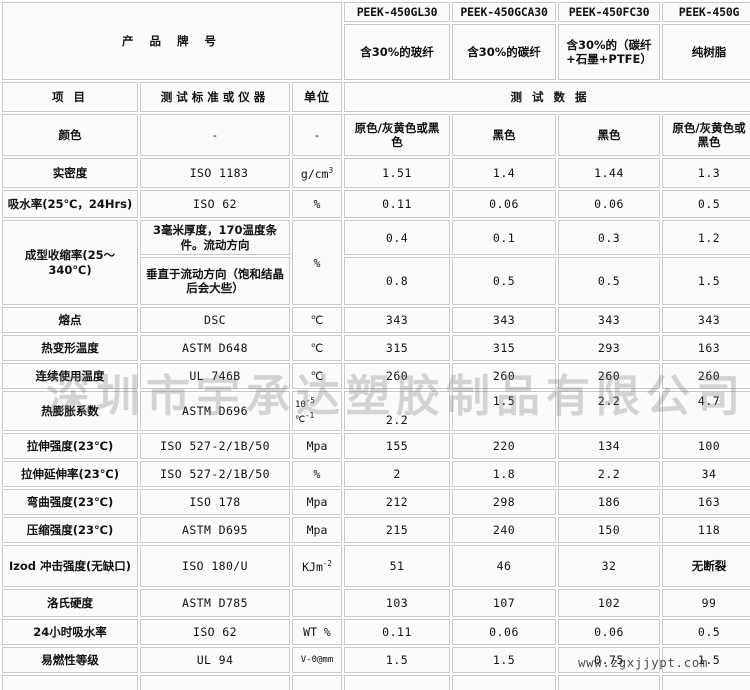 The height and width of the screenshot is (690, 750). What do you see at coordinates (504, 135) in the screenshot?
I see `row-value-2: 黑色` at bounding box center [504, 135].